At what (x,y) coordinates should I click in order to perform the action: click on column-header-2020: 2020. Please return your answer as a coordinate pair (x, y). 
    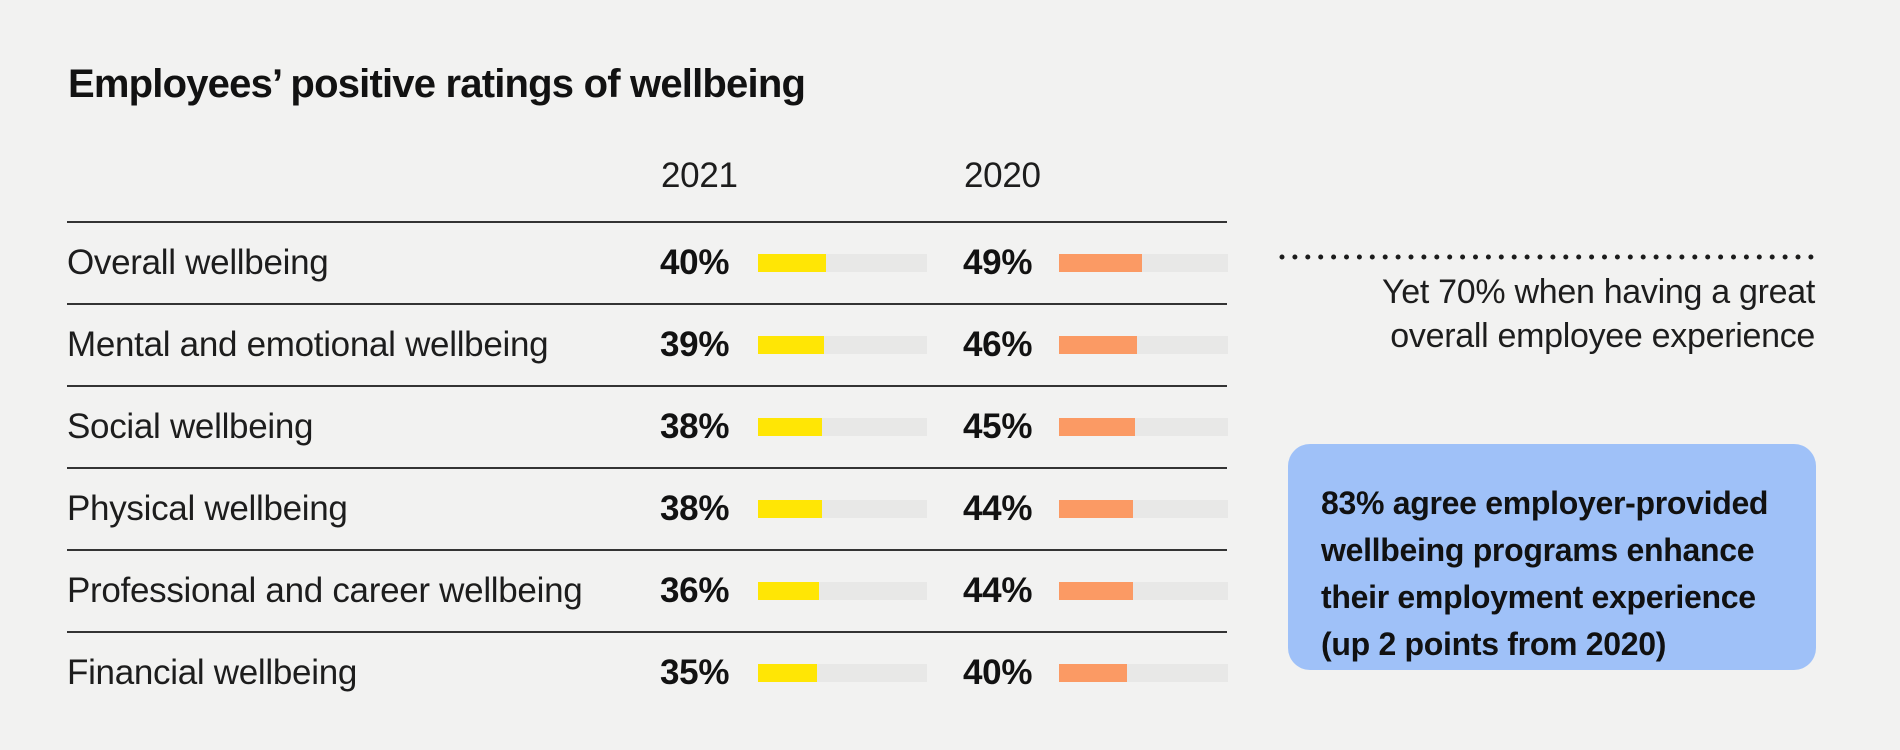
    Looking at the image, I should click on (1002, 175).